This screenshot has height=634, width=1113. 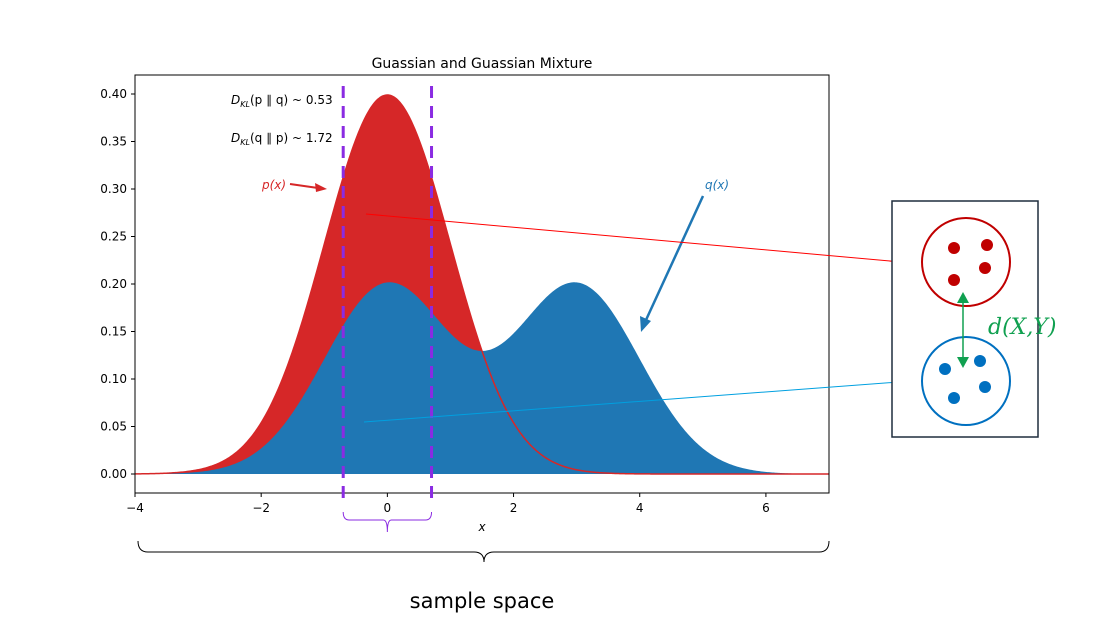 What do you see at coordinates (965, 319) in the screenshot?
I see `side-panel-box` at bounding box center [965, 319].